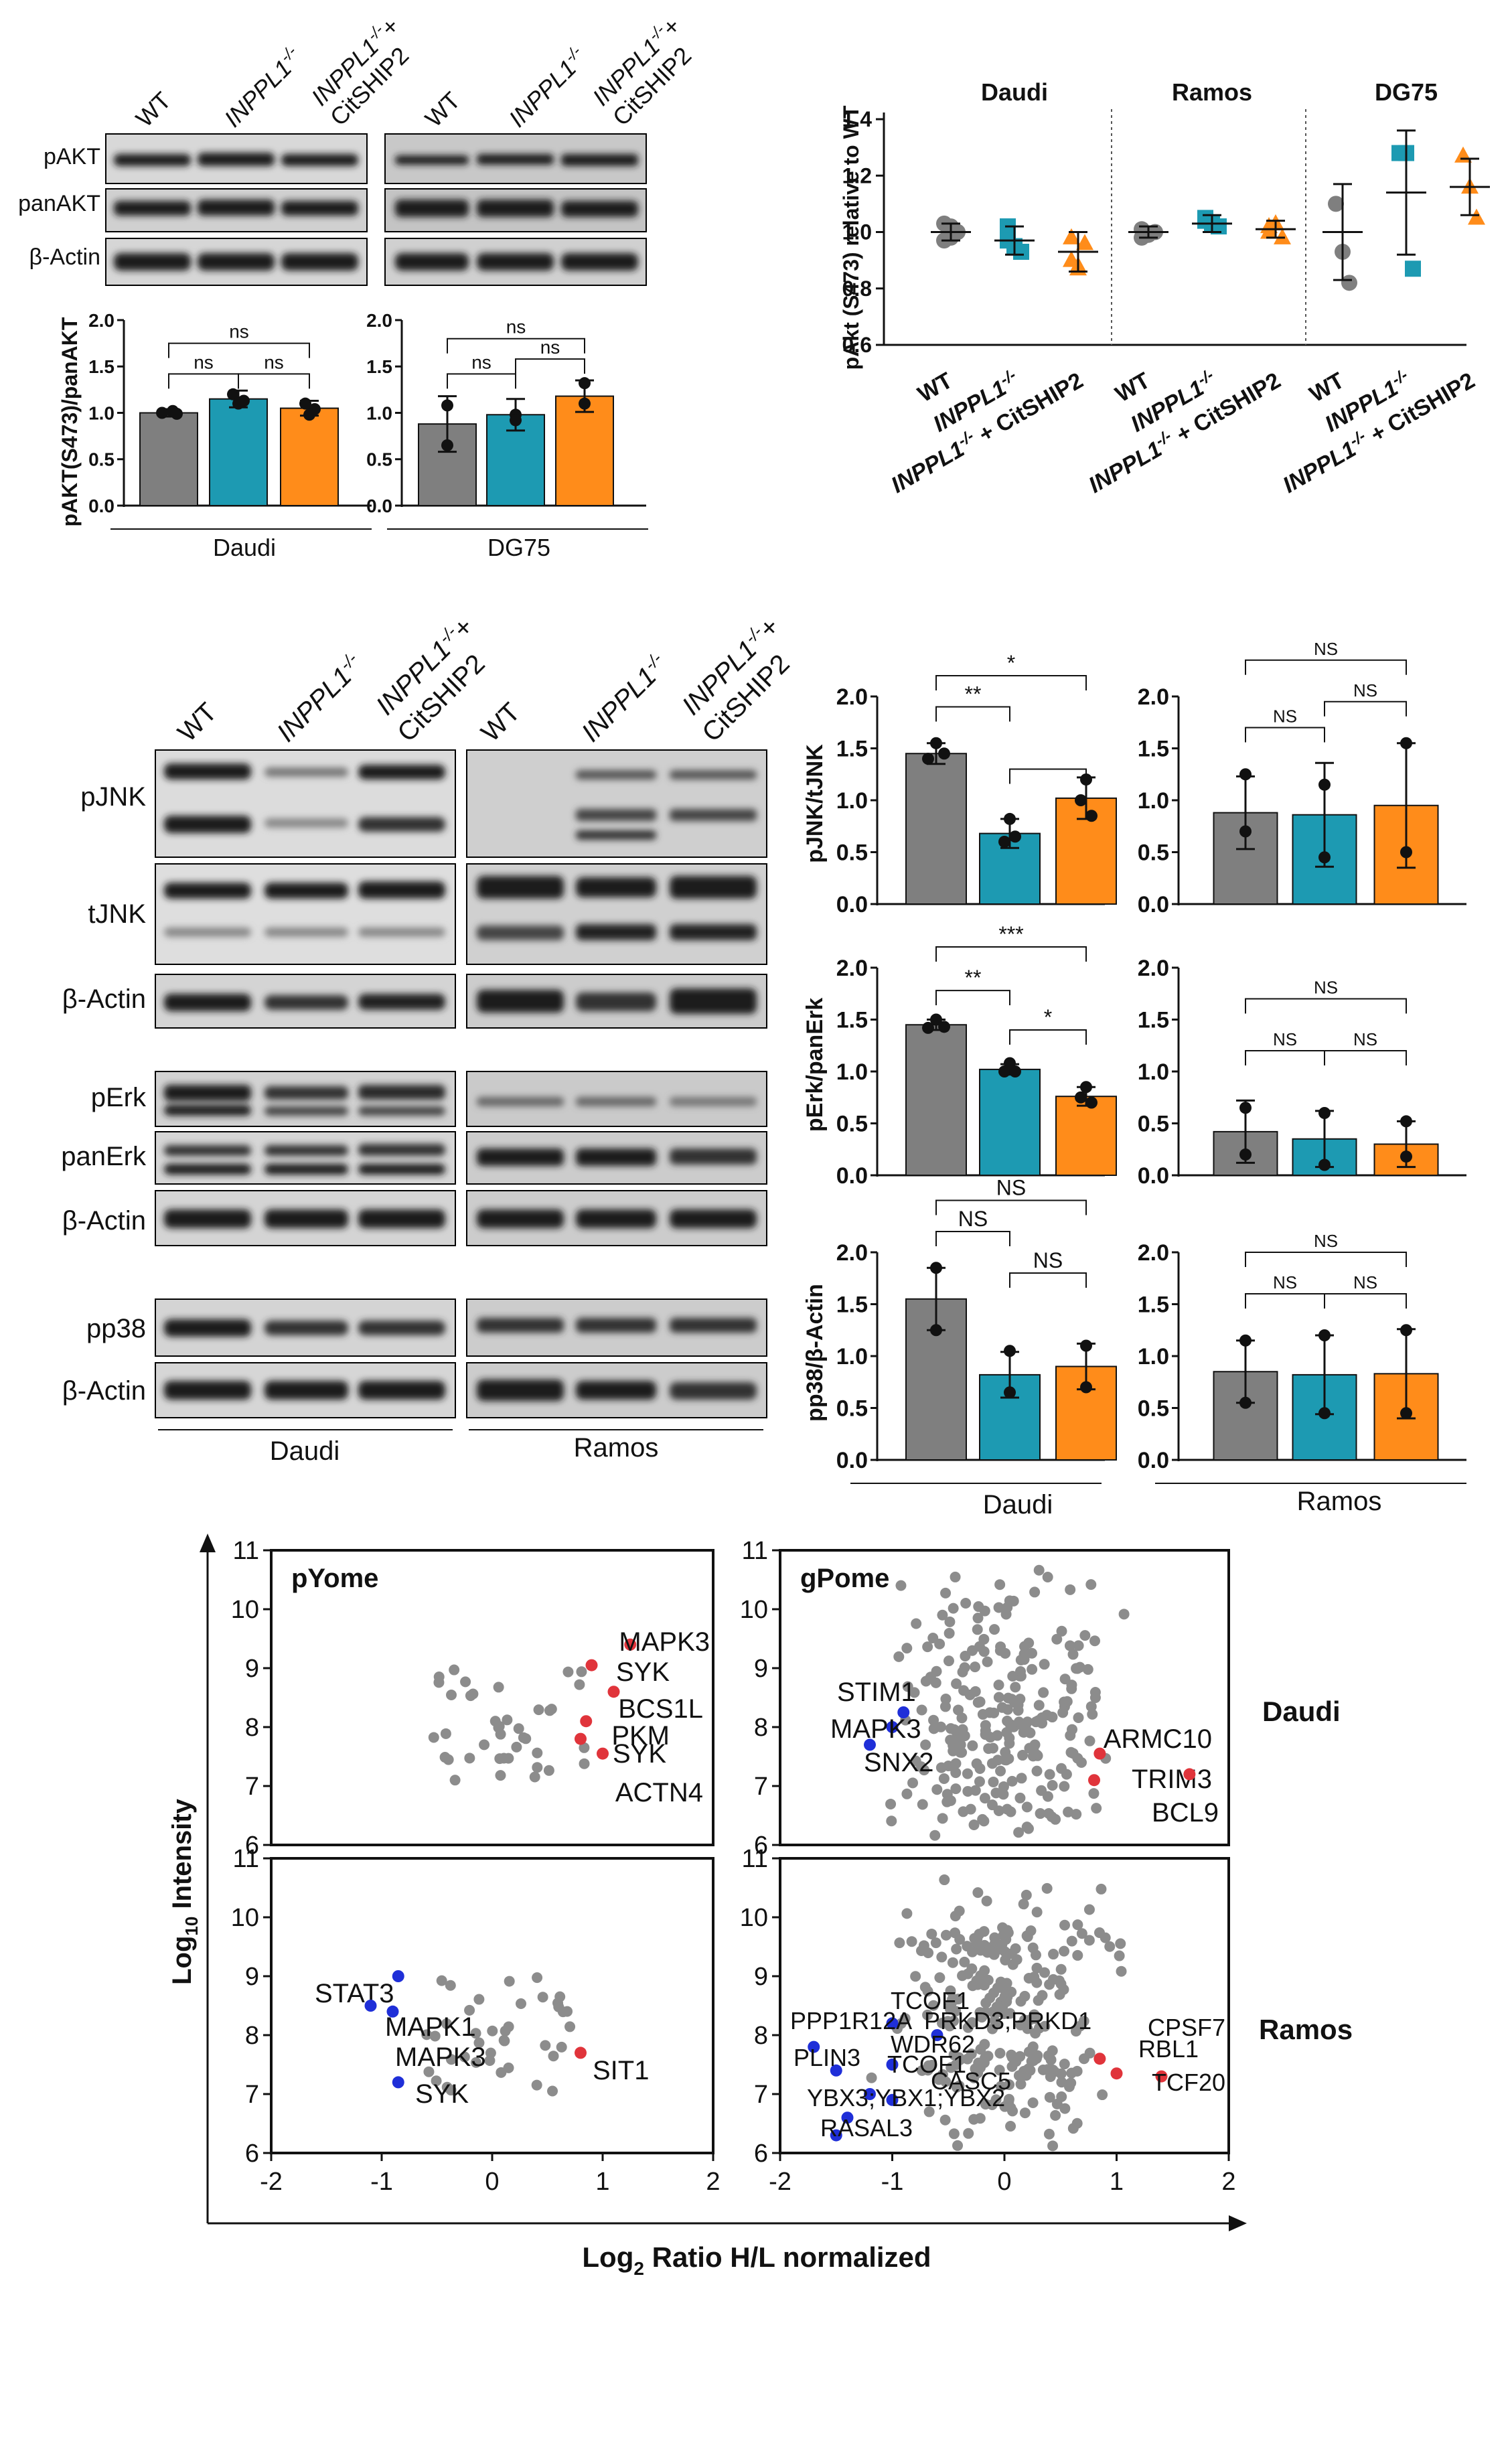  What do you see at coordinates (1285, 735) in the screenshot?
I see `pc-ramos-0-sig-bracket` at bounding box center [1285, 735].